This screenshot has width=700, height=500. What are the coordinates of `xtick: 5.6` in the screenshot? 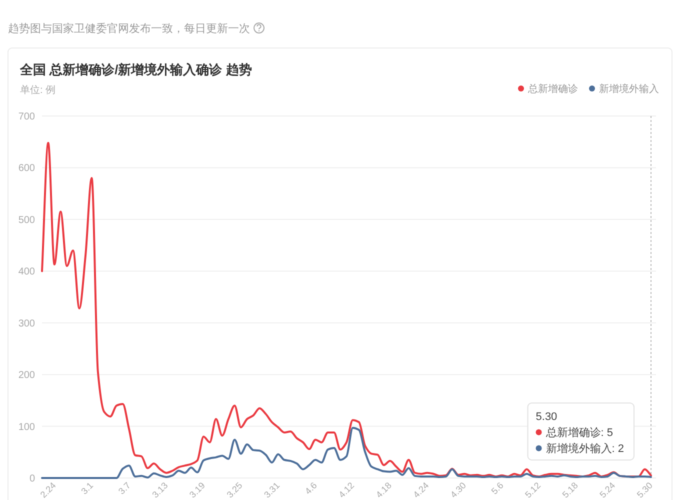 It's located at (497, 488).